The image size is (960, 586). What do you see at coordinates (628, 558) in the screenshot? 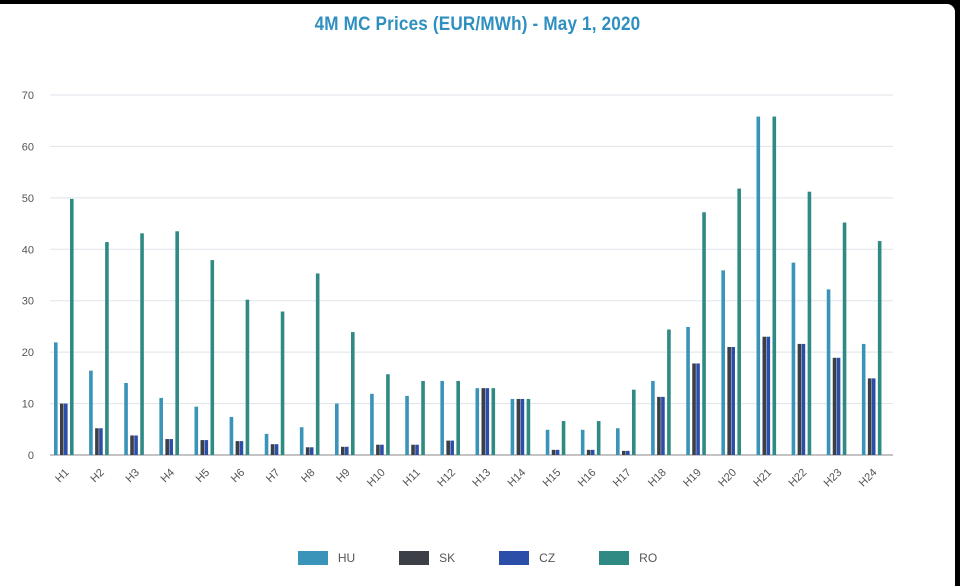
I see `legend-item-ro: RO` at bounding box center [628, 558].